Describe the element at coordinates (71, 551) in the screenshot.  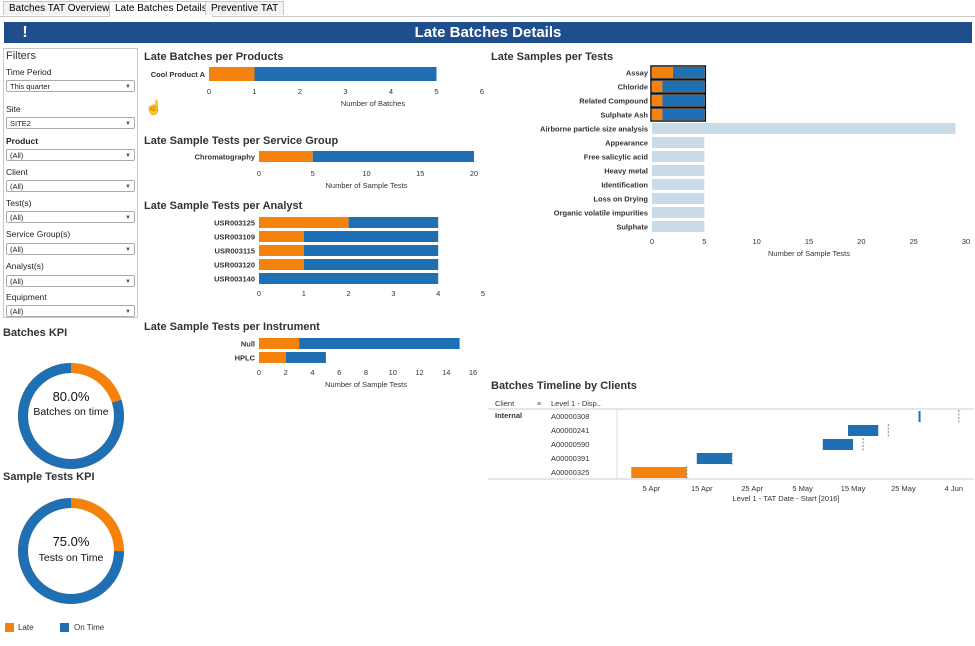
I see `tests-kpi-donut: 75.0% Tests on Time` at that location.